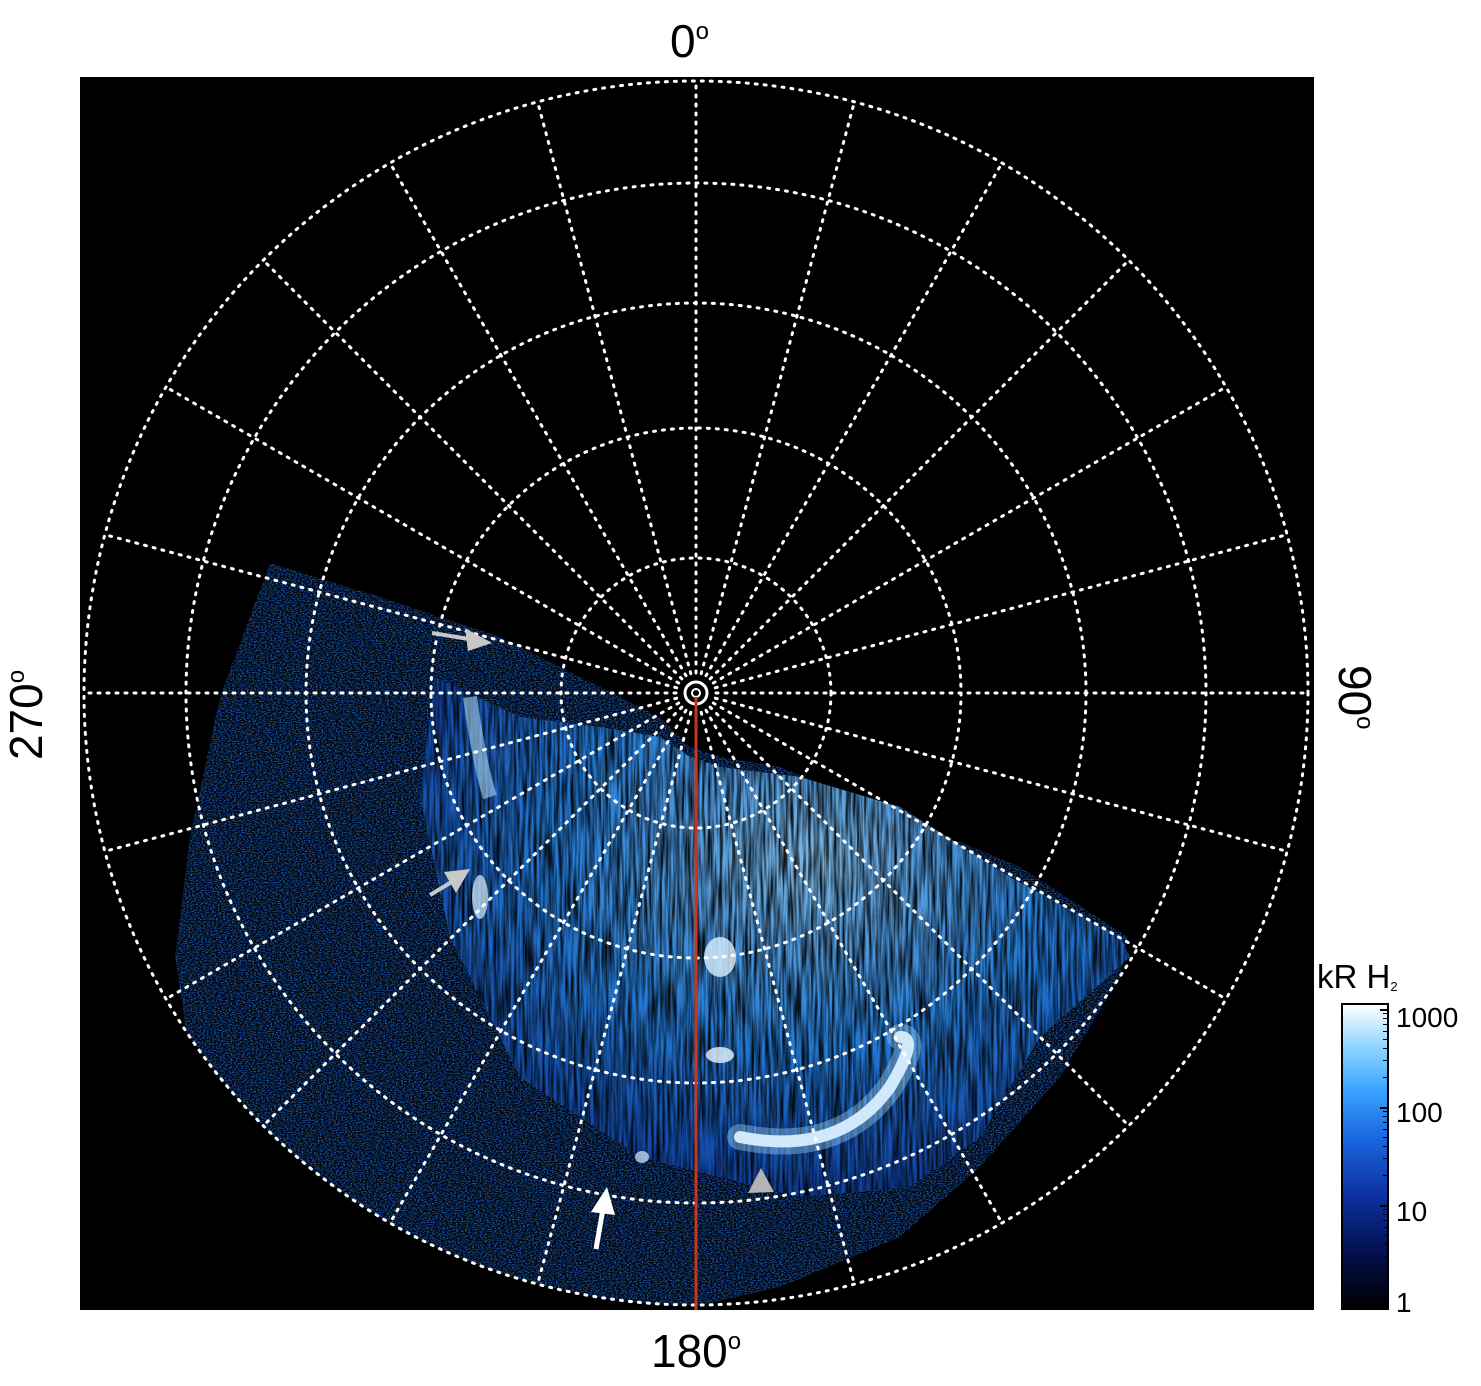 The width and height of the screenshot is (1481, 1386). Describe the element at coordinates (761, 1180) in the screenshot. I see `arrowhead-gray-lower-icon` at that location.